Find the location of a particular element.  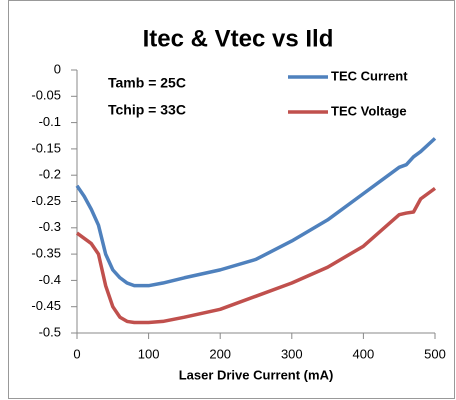

x-tick-label: 200 is located at coordinates (220, 353).